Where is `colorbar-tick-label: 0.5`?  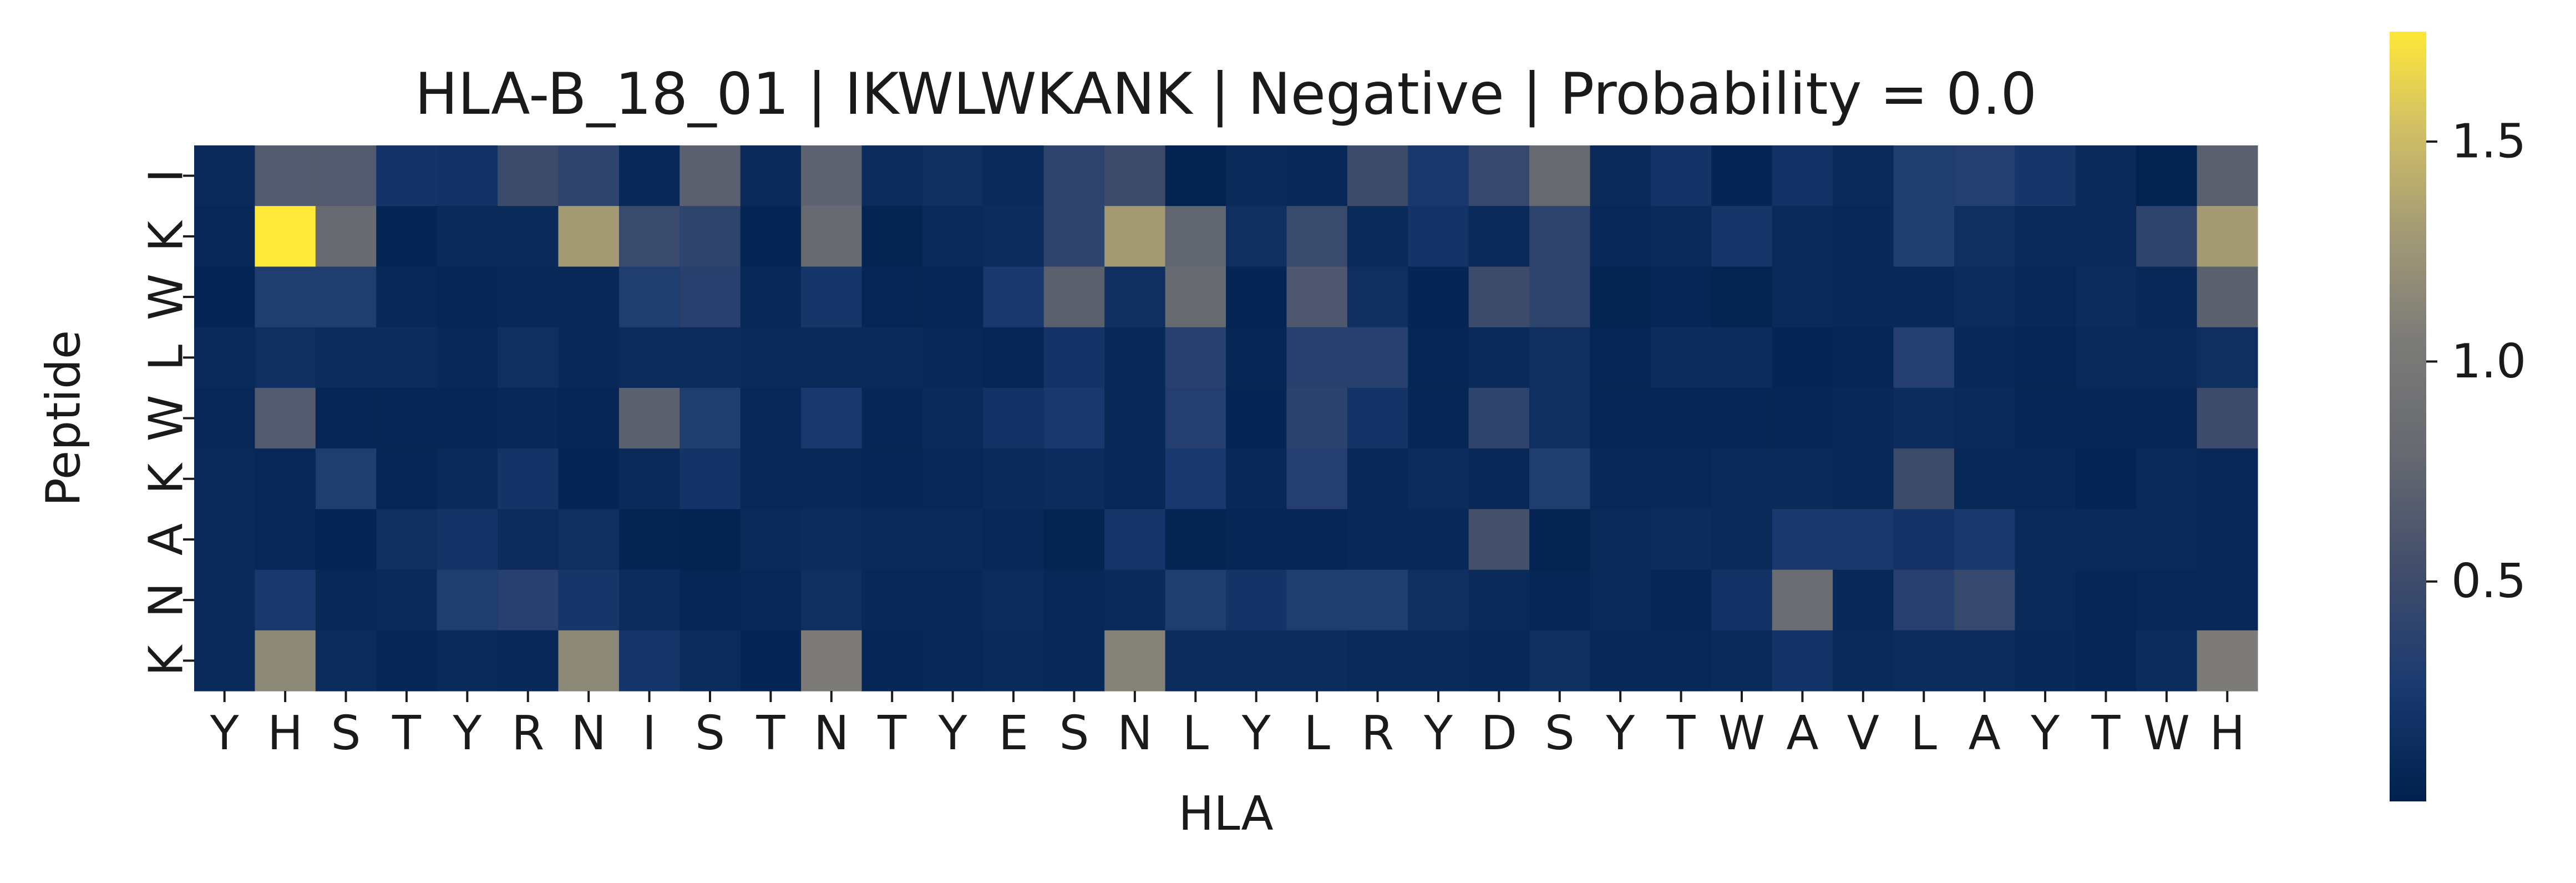
colorbar-tick-label: 0.5 is located at coordinates (2488, 581).